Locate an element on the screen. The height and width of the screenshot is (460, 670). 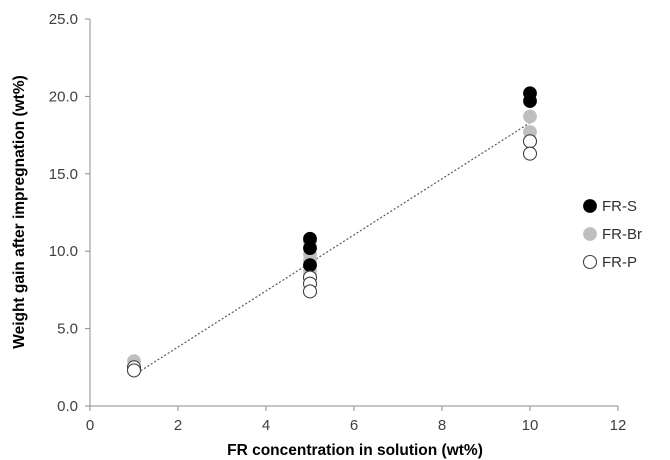
legend-label-fr-br: FR-Br is located at coordinates (622, 234).